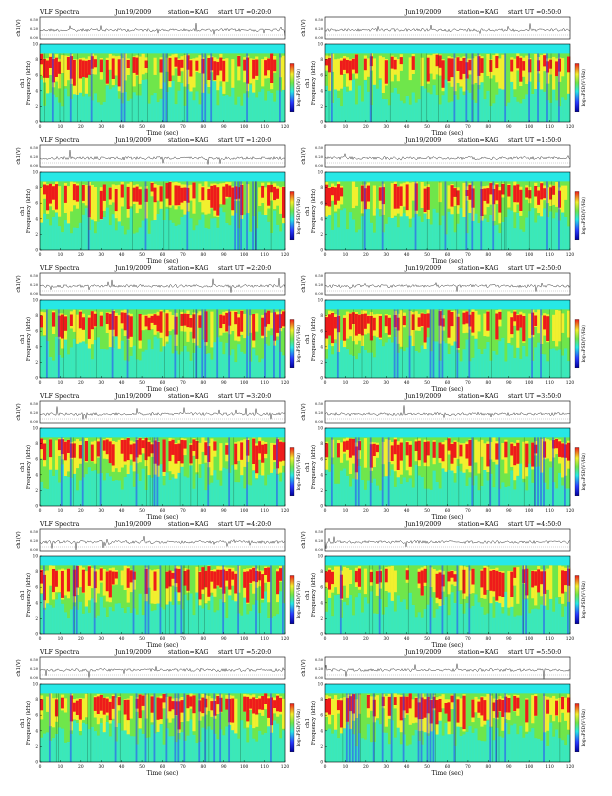 The width and height of the screenshot is (612, 796). Describe the element at coordinates (577, 600) in the screenshot. I see `colorbar` at that location.